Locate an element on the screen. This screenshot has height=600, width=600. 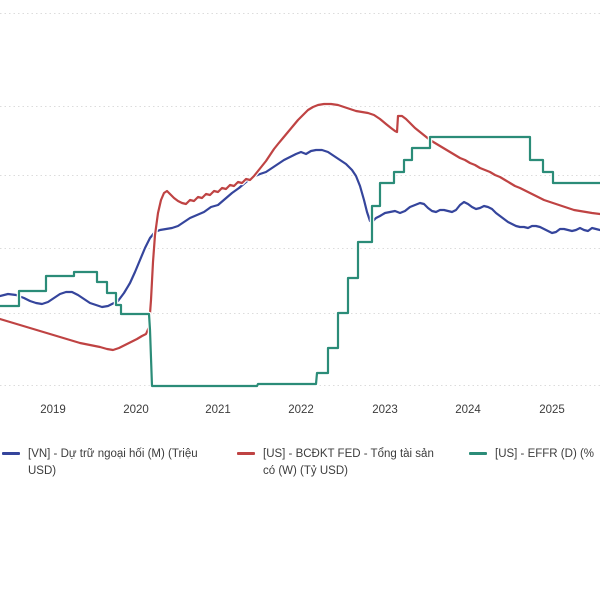
legend-item-2: [US] - EFFR (D) (% is located at coordinates (534, 454).